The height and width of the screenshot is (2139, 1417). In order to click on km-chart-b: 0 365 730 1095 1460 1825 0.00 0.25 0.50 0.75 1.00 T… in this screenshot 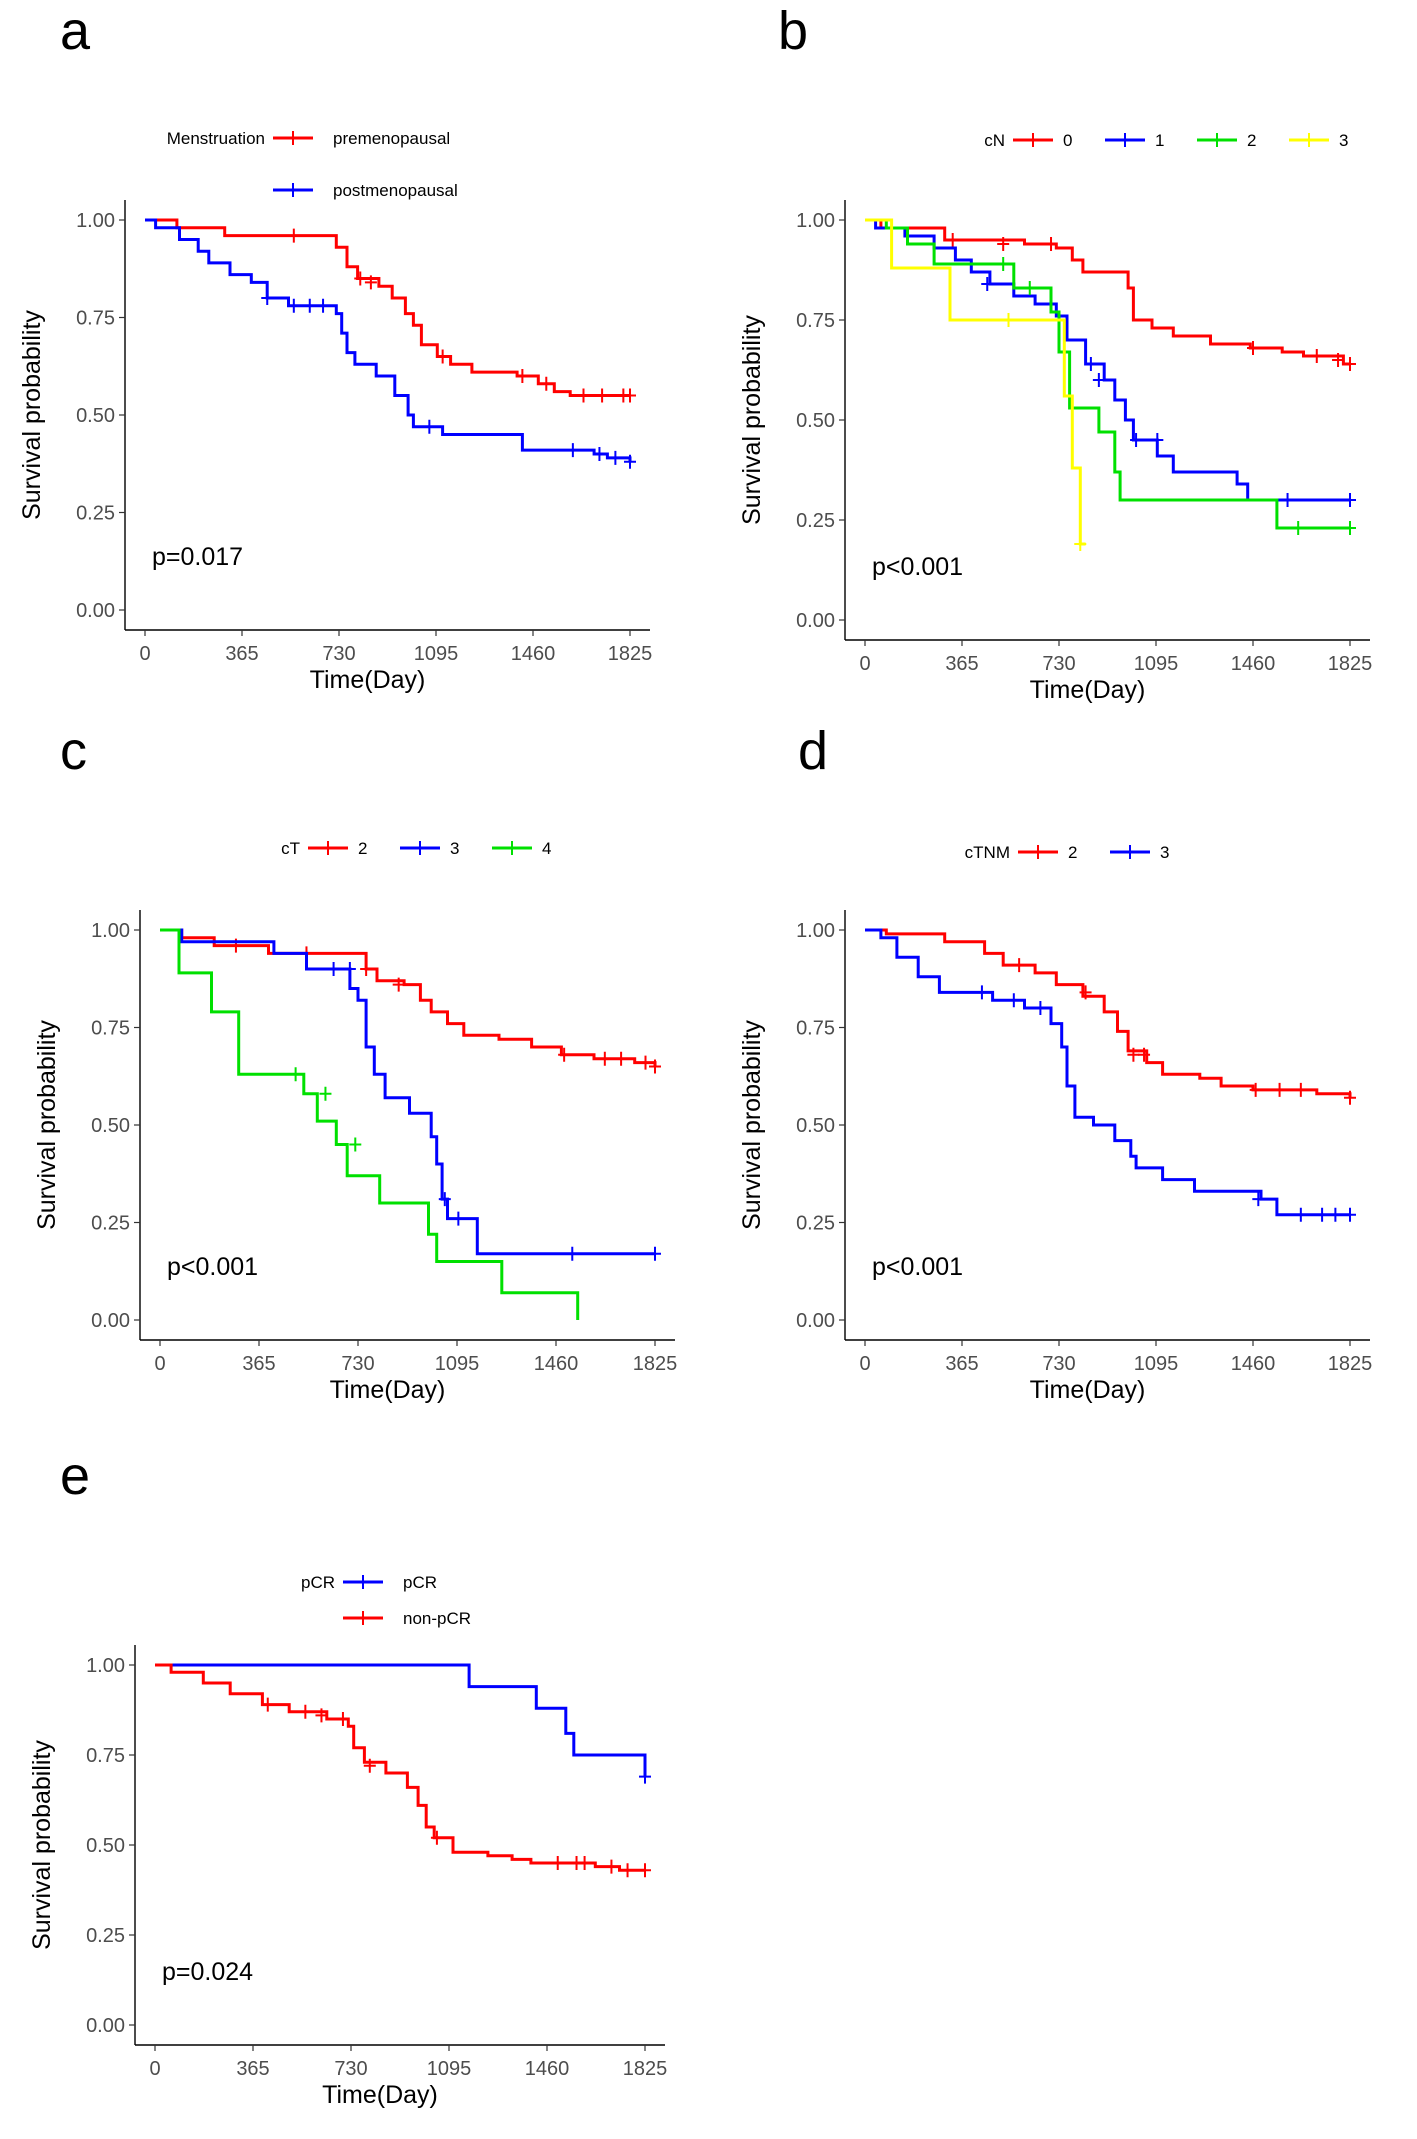, I will do `click(1055, 417)`.